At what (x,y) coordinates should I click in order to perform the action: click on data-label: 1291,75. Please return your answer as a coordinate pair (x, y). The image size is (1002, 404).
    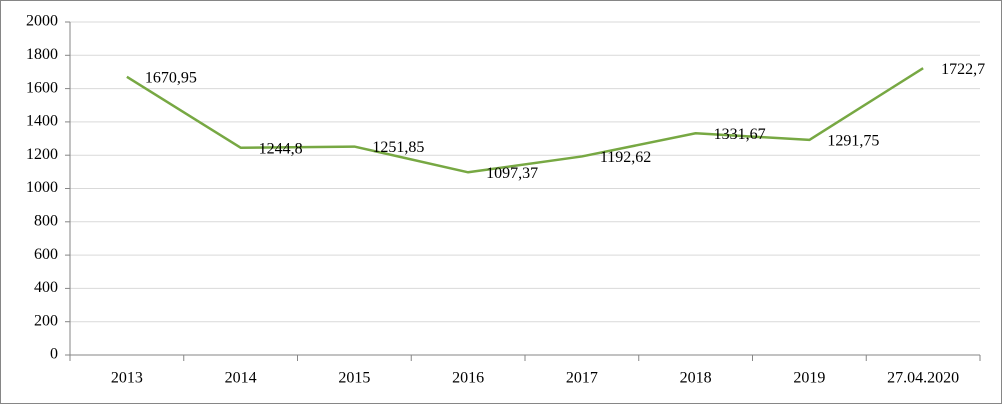
    Looking at the image, I should click on (853, 141).